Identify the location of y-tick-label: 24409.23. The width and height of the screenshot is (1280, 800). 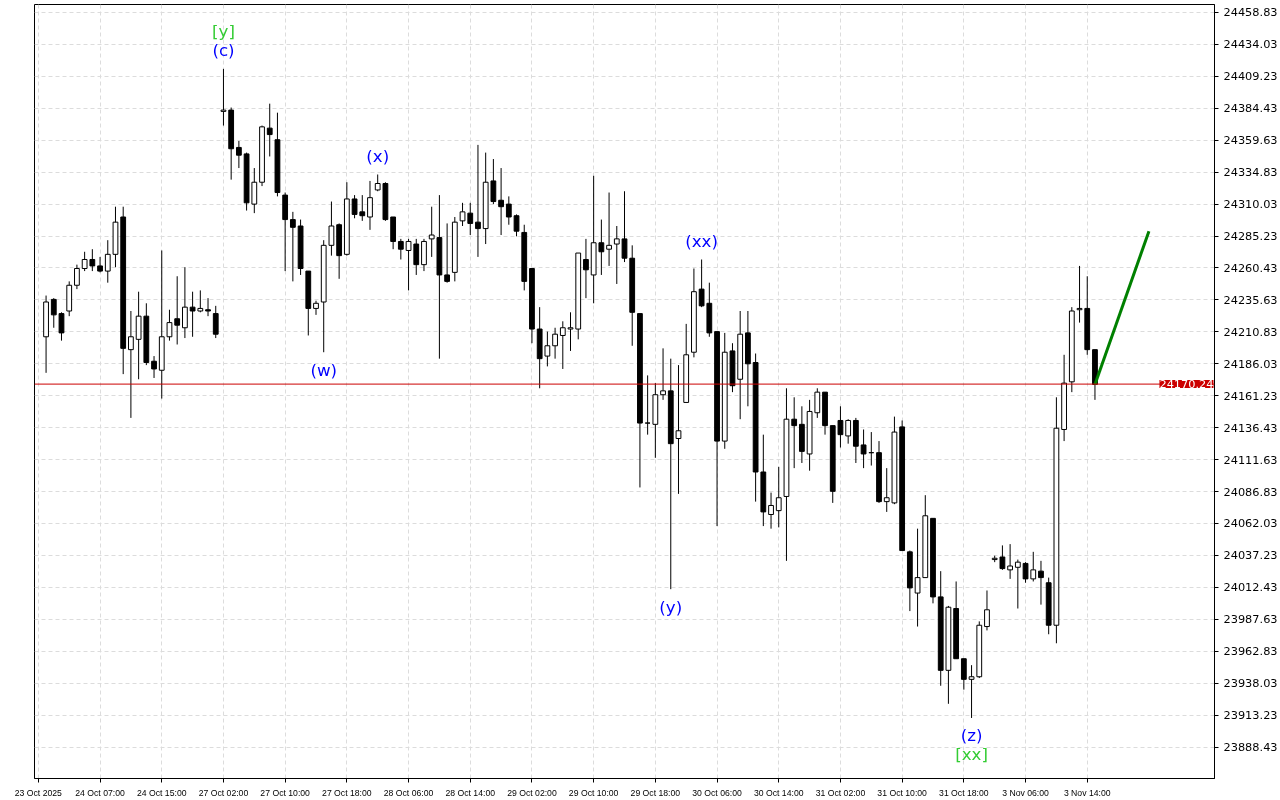
(1250, 76).